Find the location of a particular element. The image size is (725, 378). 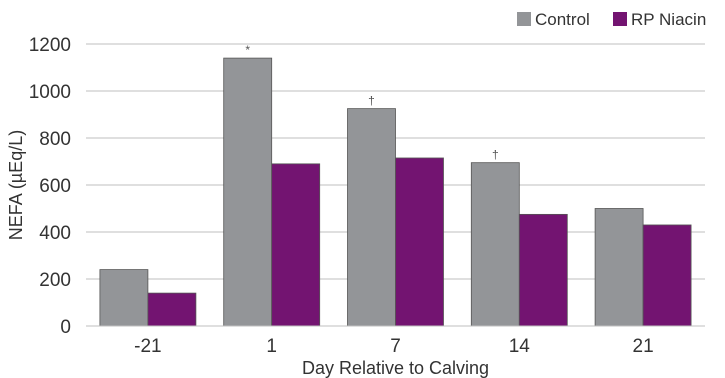

x-tick-label: 7 is located at coordinates (395, 346).